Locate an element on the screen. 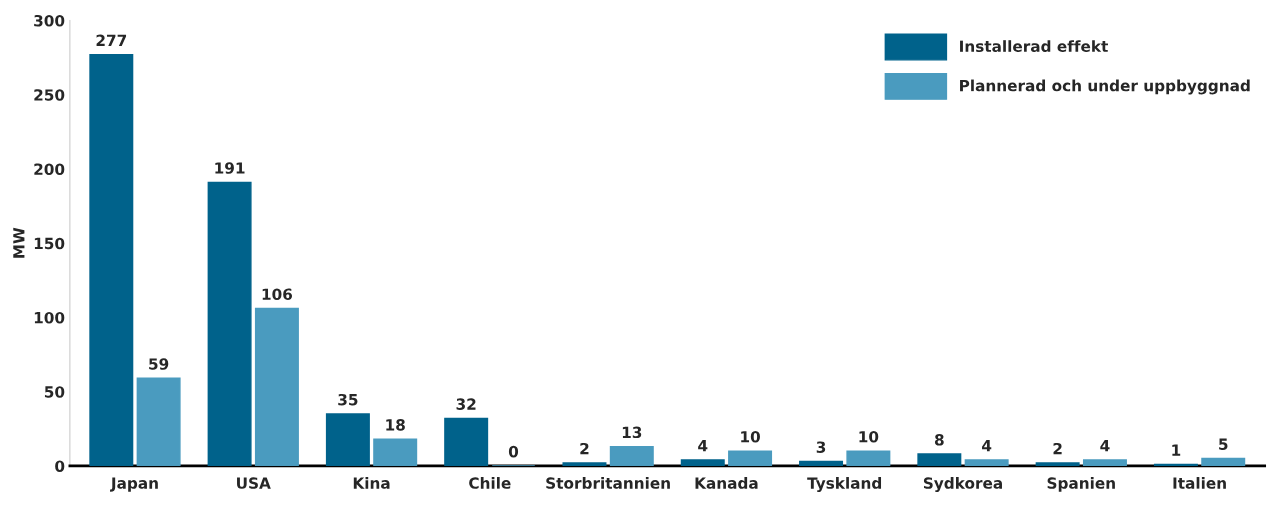 This screenshot has width=1271, height=512. data-label: 106 is located at coordinates (277, 294).